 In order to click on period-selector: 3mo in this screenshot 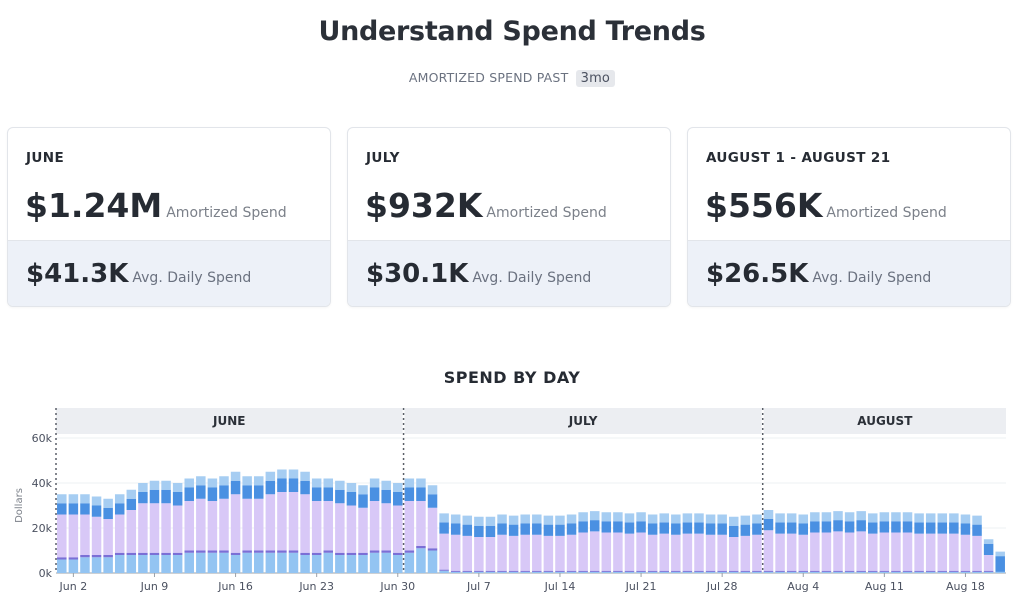, I will do `click(595, 78)`.